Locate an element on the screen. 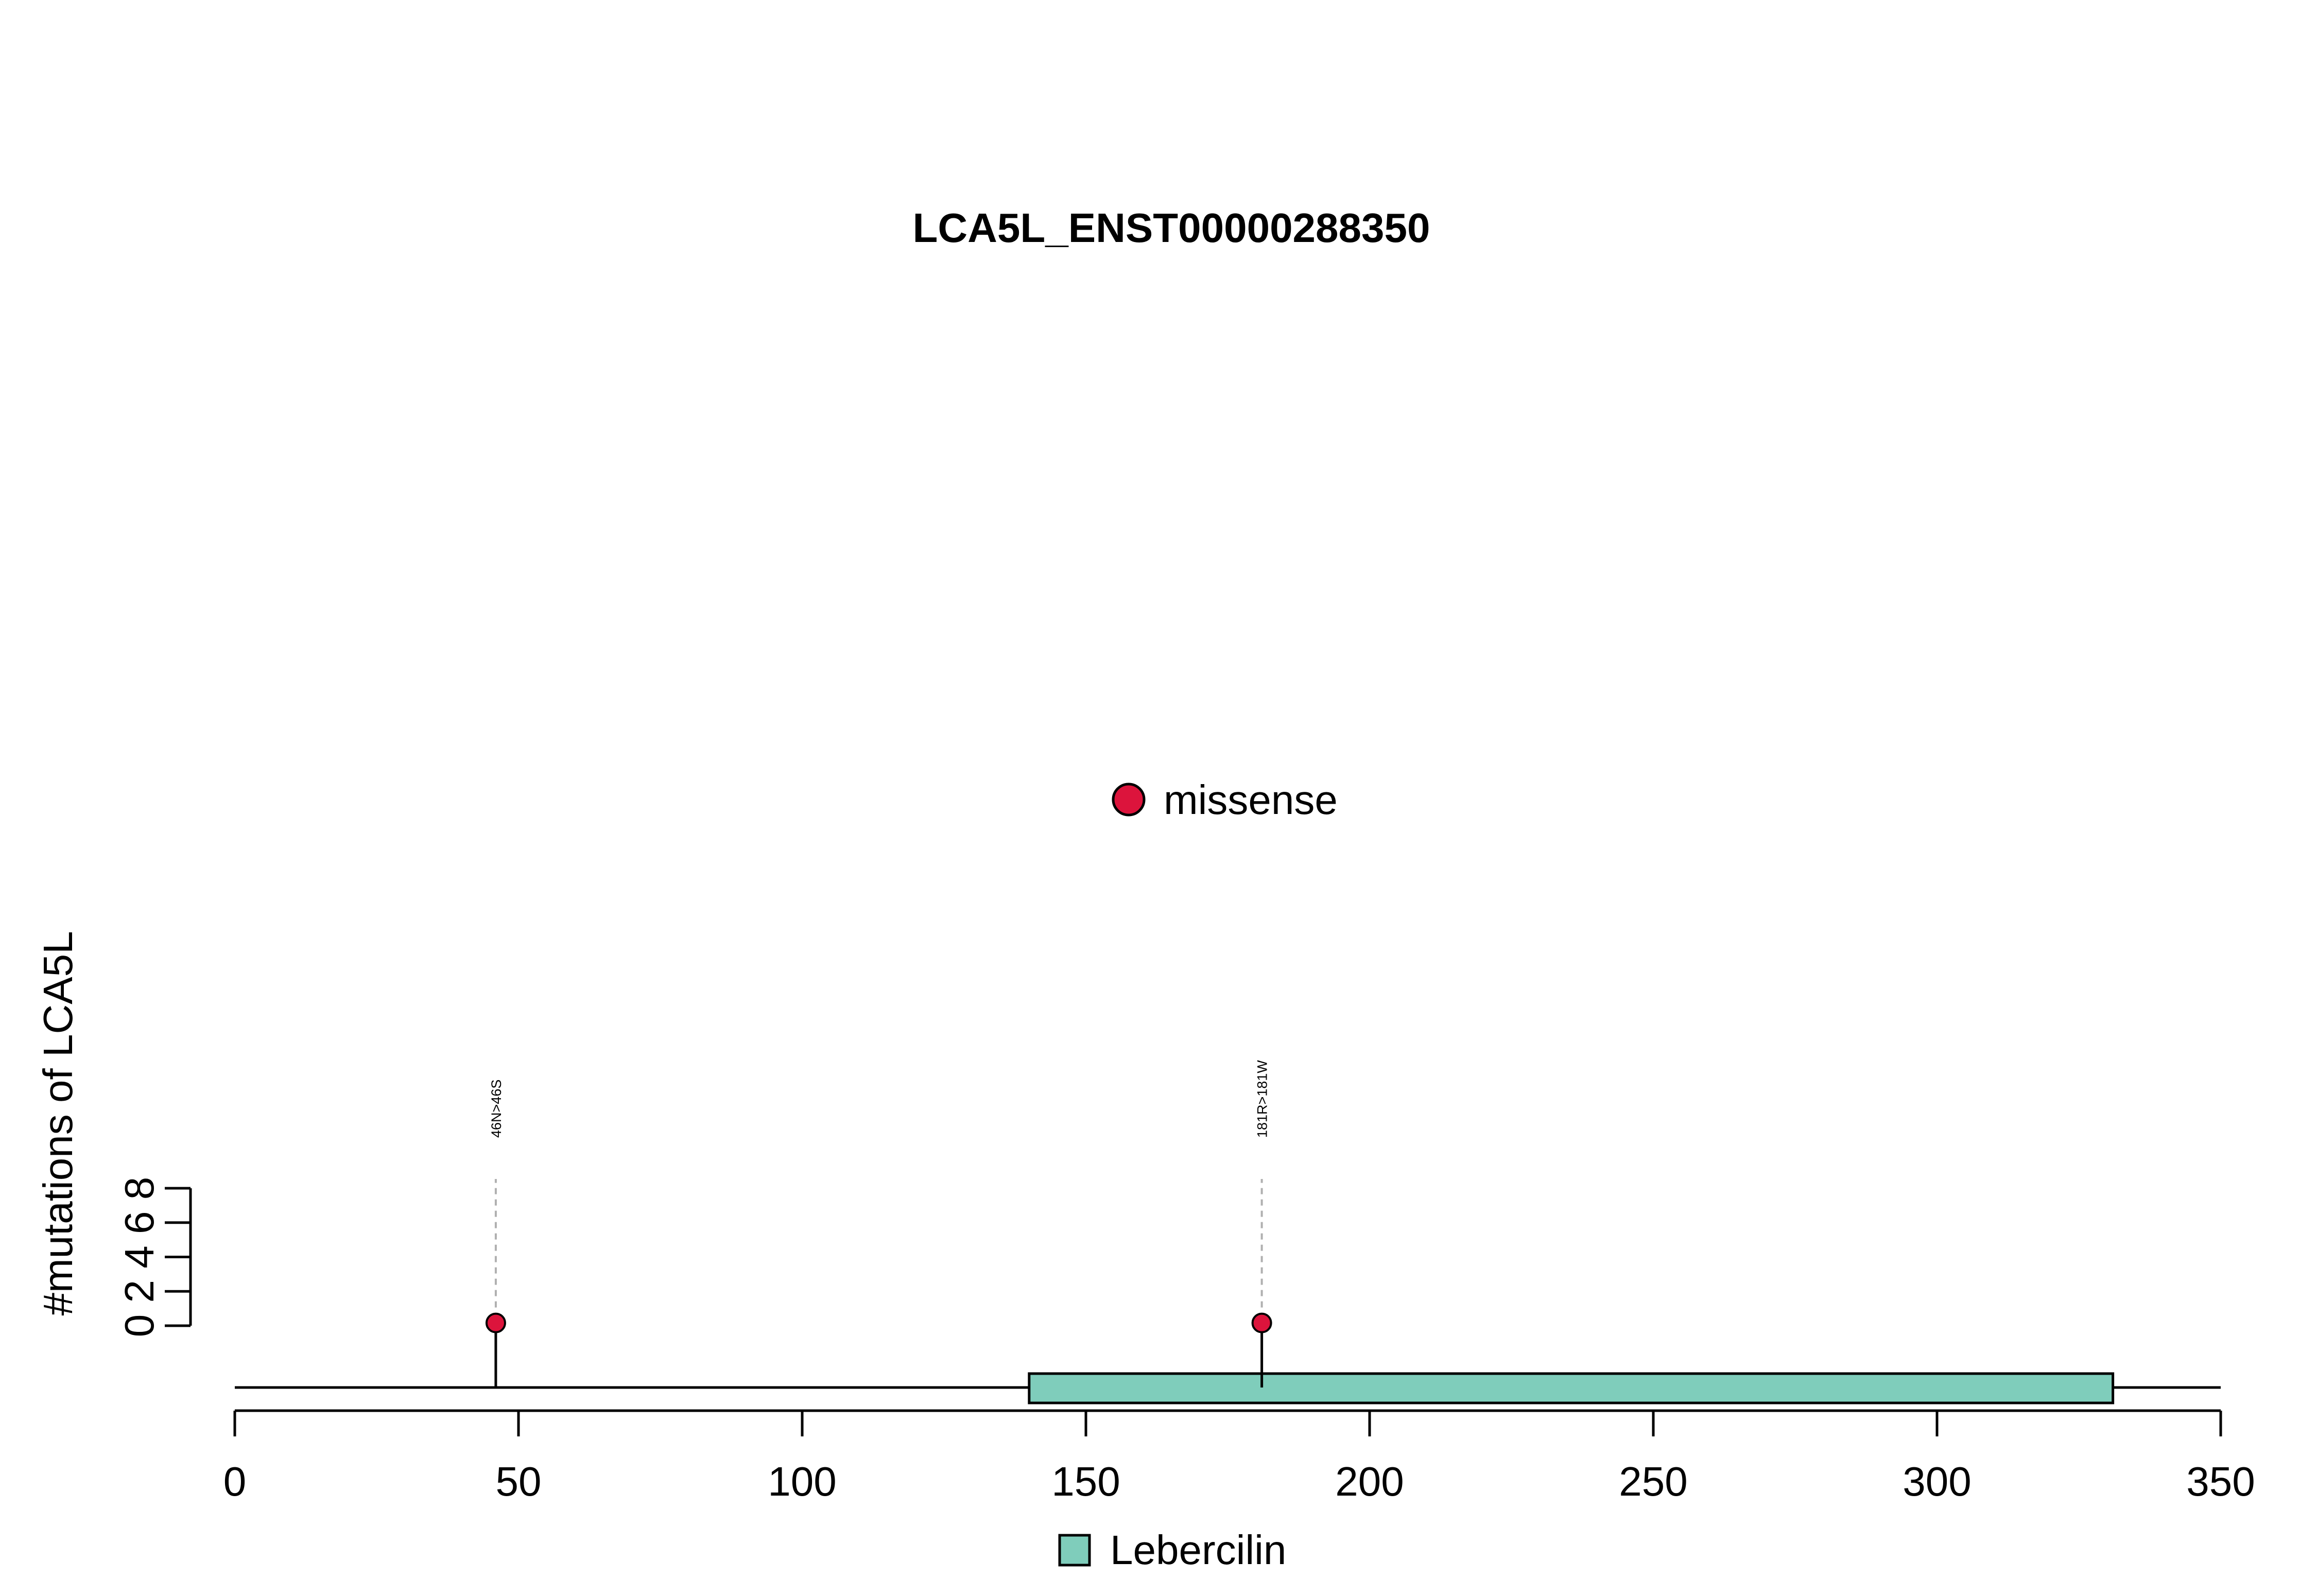 The height and width of the screenshot is (1596, 2317). domains-layer is located at coordinates (1571, 1388).